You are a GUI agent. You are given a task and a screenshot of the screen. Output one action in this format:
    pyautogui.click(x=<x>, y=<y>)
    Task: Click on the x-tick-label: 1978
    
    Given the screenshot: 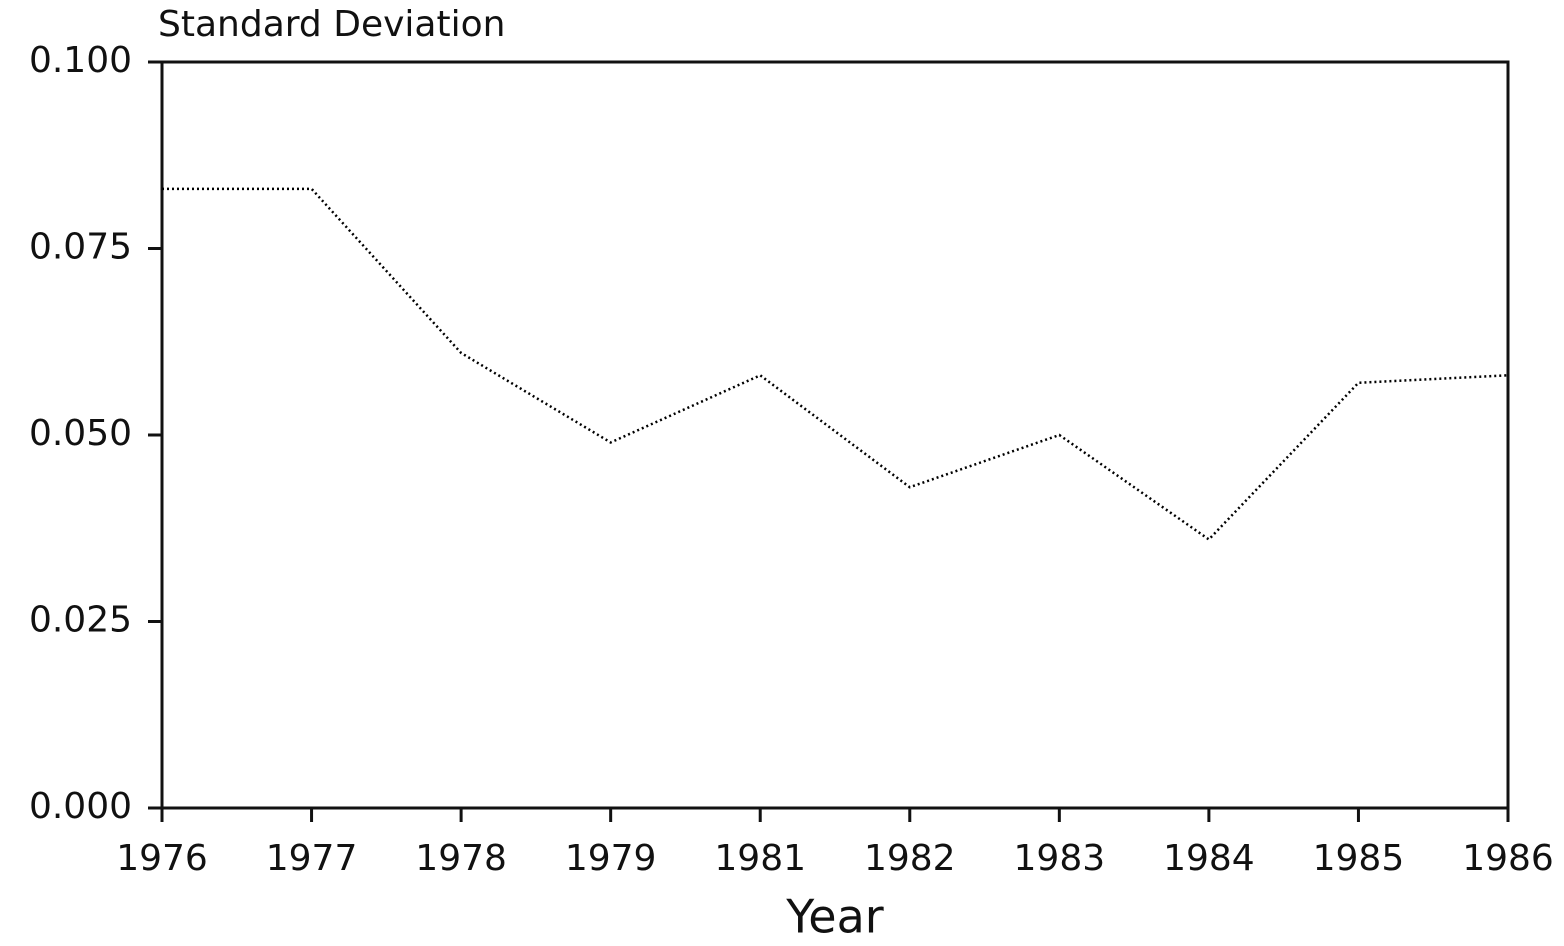 What is the action you would take?
    pyautogui.click(x=461, y=858)
    